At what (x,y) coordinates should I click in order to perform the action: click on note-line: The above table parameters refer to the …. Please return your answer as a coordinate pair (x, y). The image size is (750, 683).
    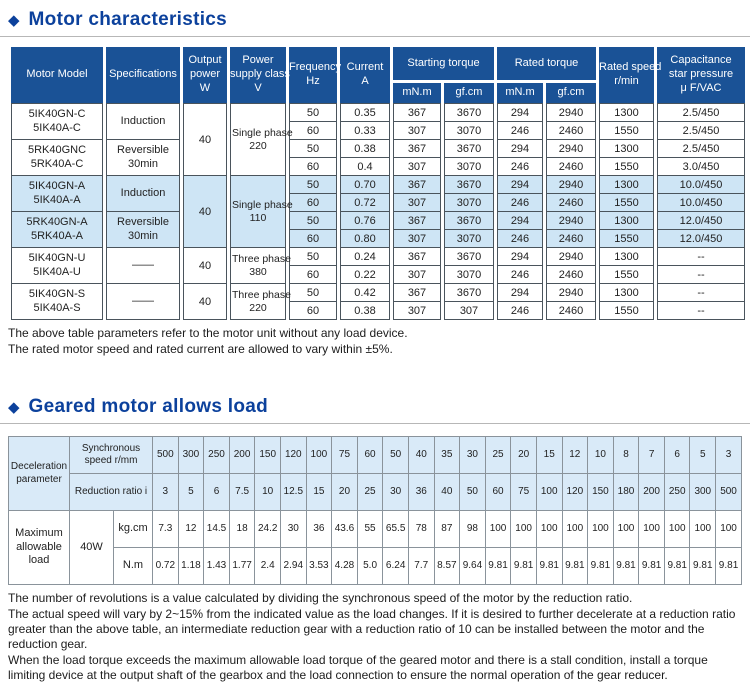
    Looking at the image, I should click on (208, 333).